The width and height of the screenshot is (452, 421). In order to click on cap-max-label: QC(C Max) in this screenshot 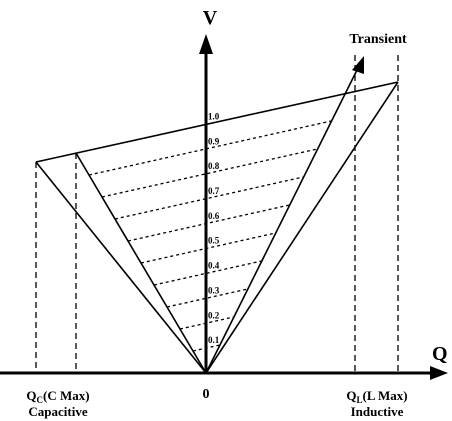, I will do `click(57, 396)`.